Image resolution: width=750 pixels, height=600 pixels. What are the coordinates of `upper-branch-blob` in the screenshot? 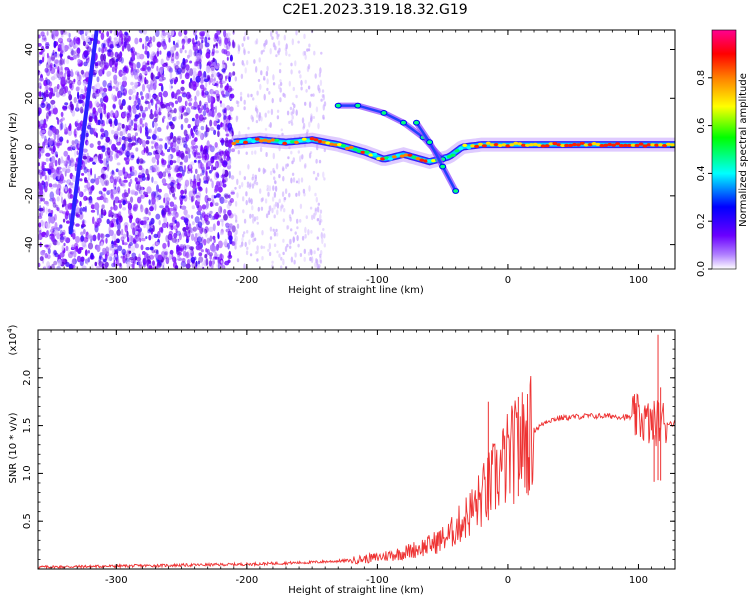 It's located at (358, 105).